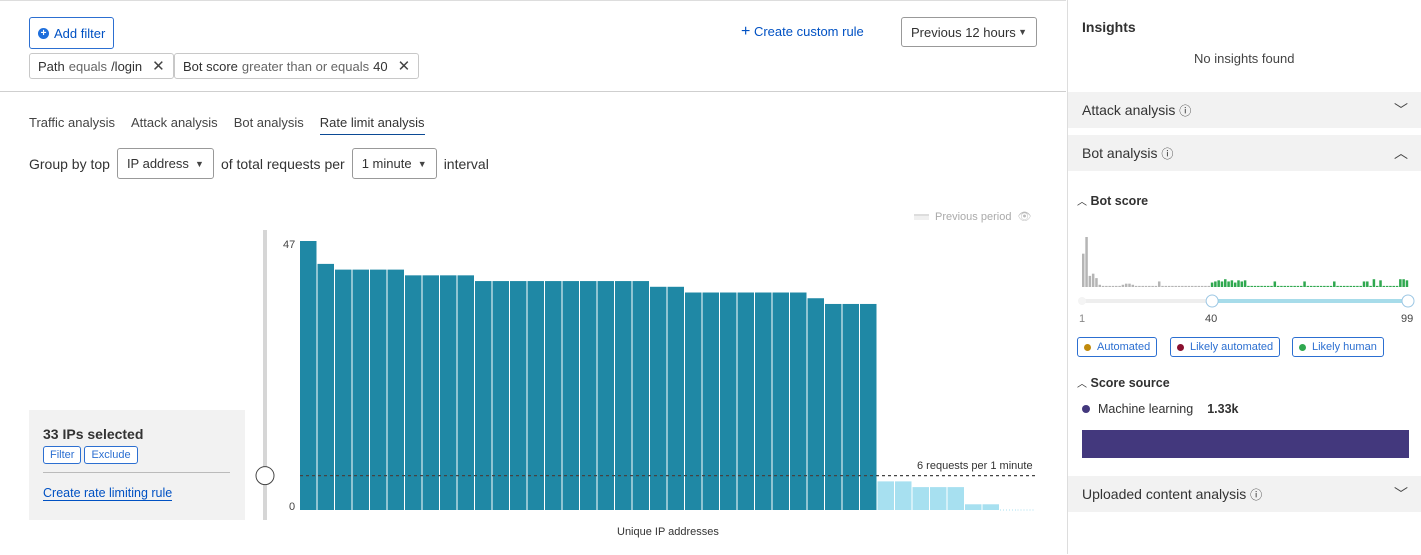  What do you see at coordinates (1124, 347) in the screenshot?
I see `legend-label: Automated` at bounding box center [1124, 347].